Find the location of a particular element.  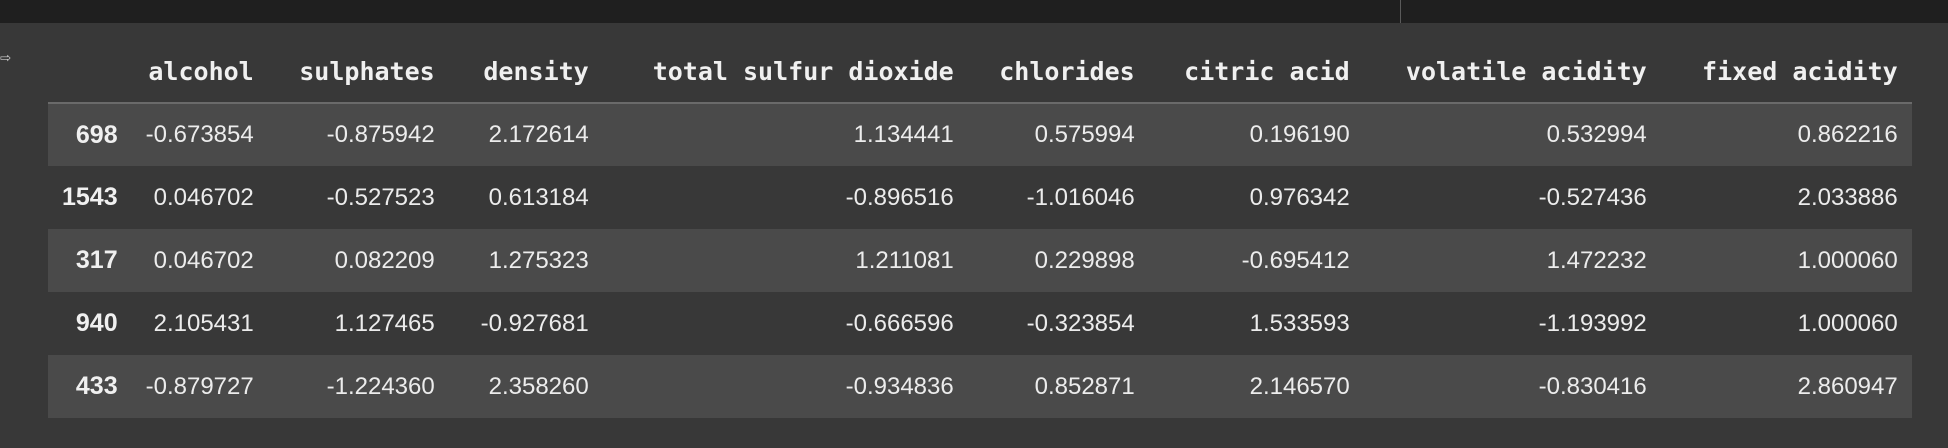

table-cell: -1.193992 is located at coordinates (1592, 323).